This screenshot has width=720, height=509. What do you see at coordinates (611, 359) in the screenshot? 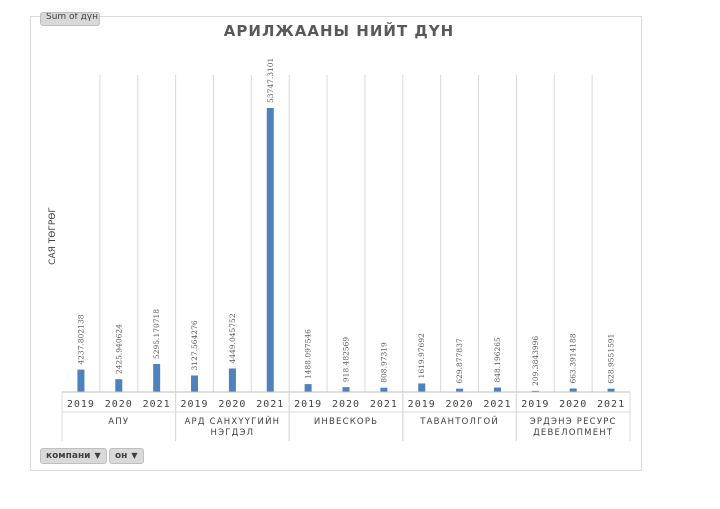
I see `data-label: 628.9551591` at bounding box center [611, 359].